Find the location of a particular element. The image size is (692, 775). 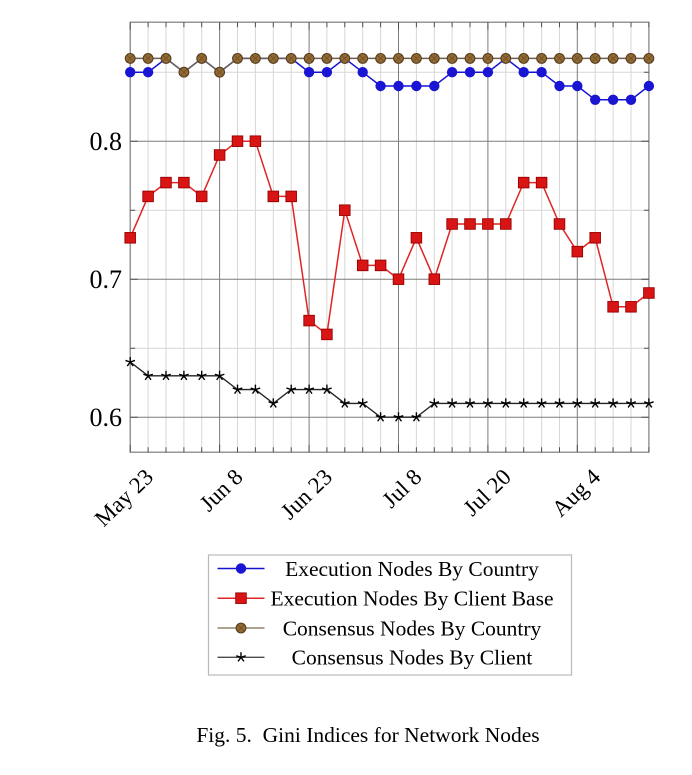

svg-text: Execution Nodes By Country is located at coordinates (412, 569).